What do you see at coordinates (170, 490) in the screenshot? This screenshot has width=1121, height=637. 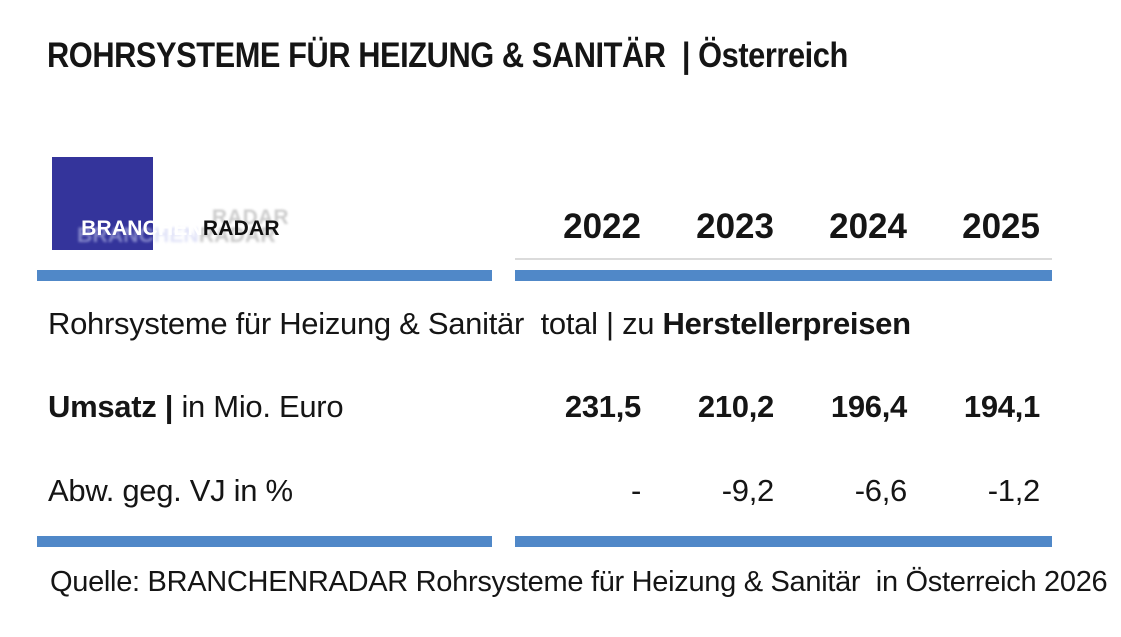 I see `row-label-abweichung-text: Abw. geg. VJ in %` at bounding box center [170, 490].